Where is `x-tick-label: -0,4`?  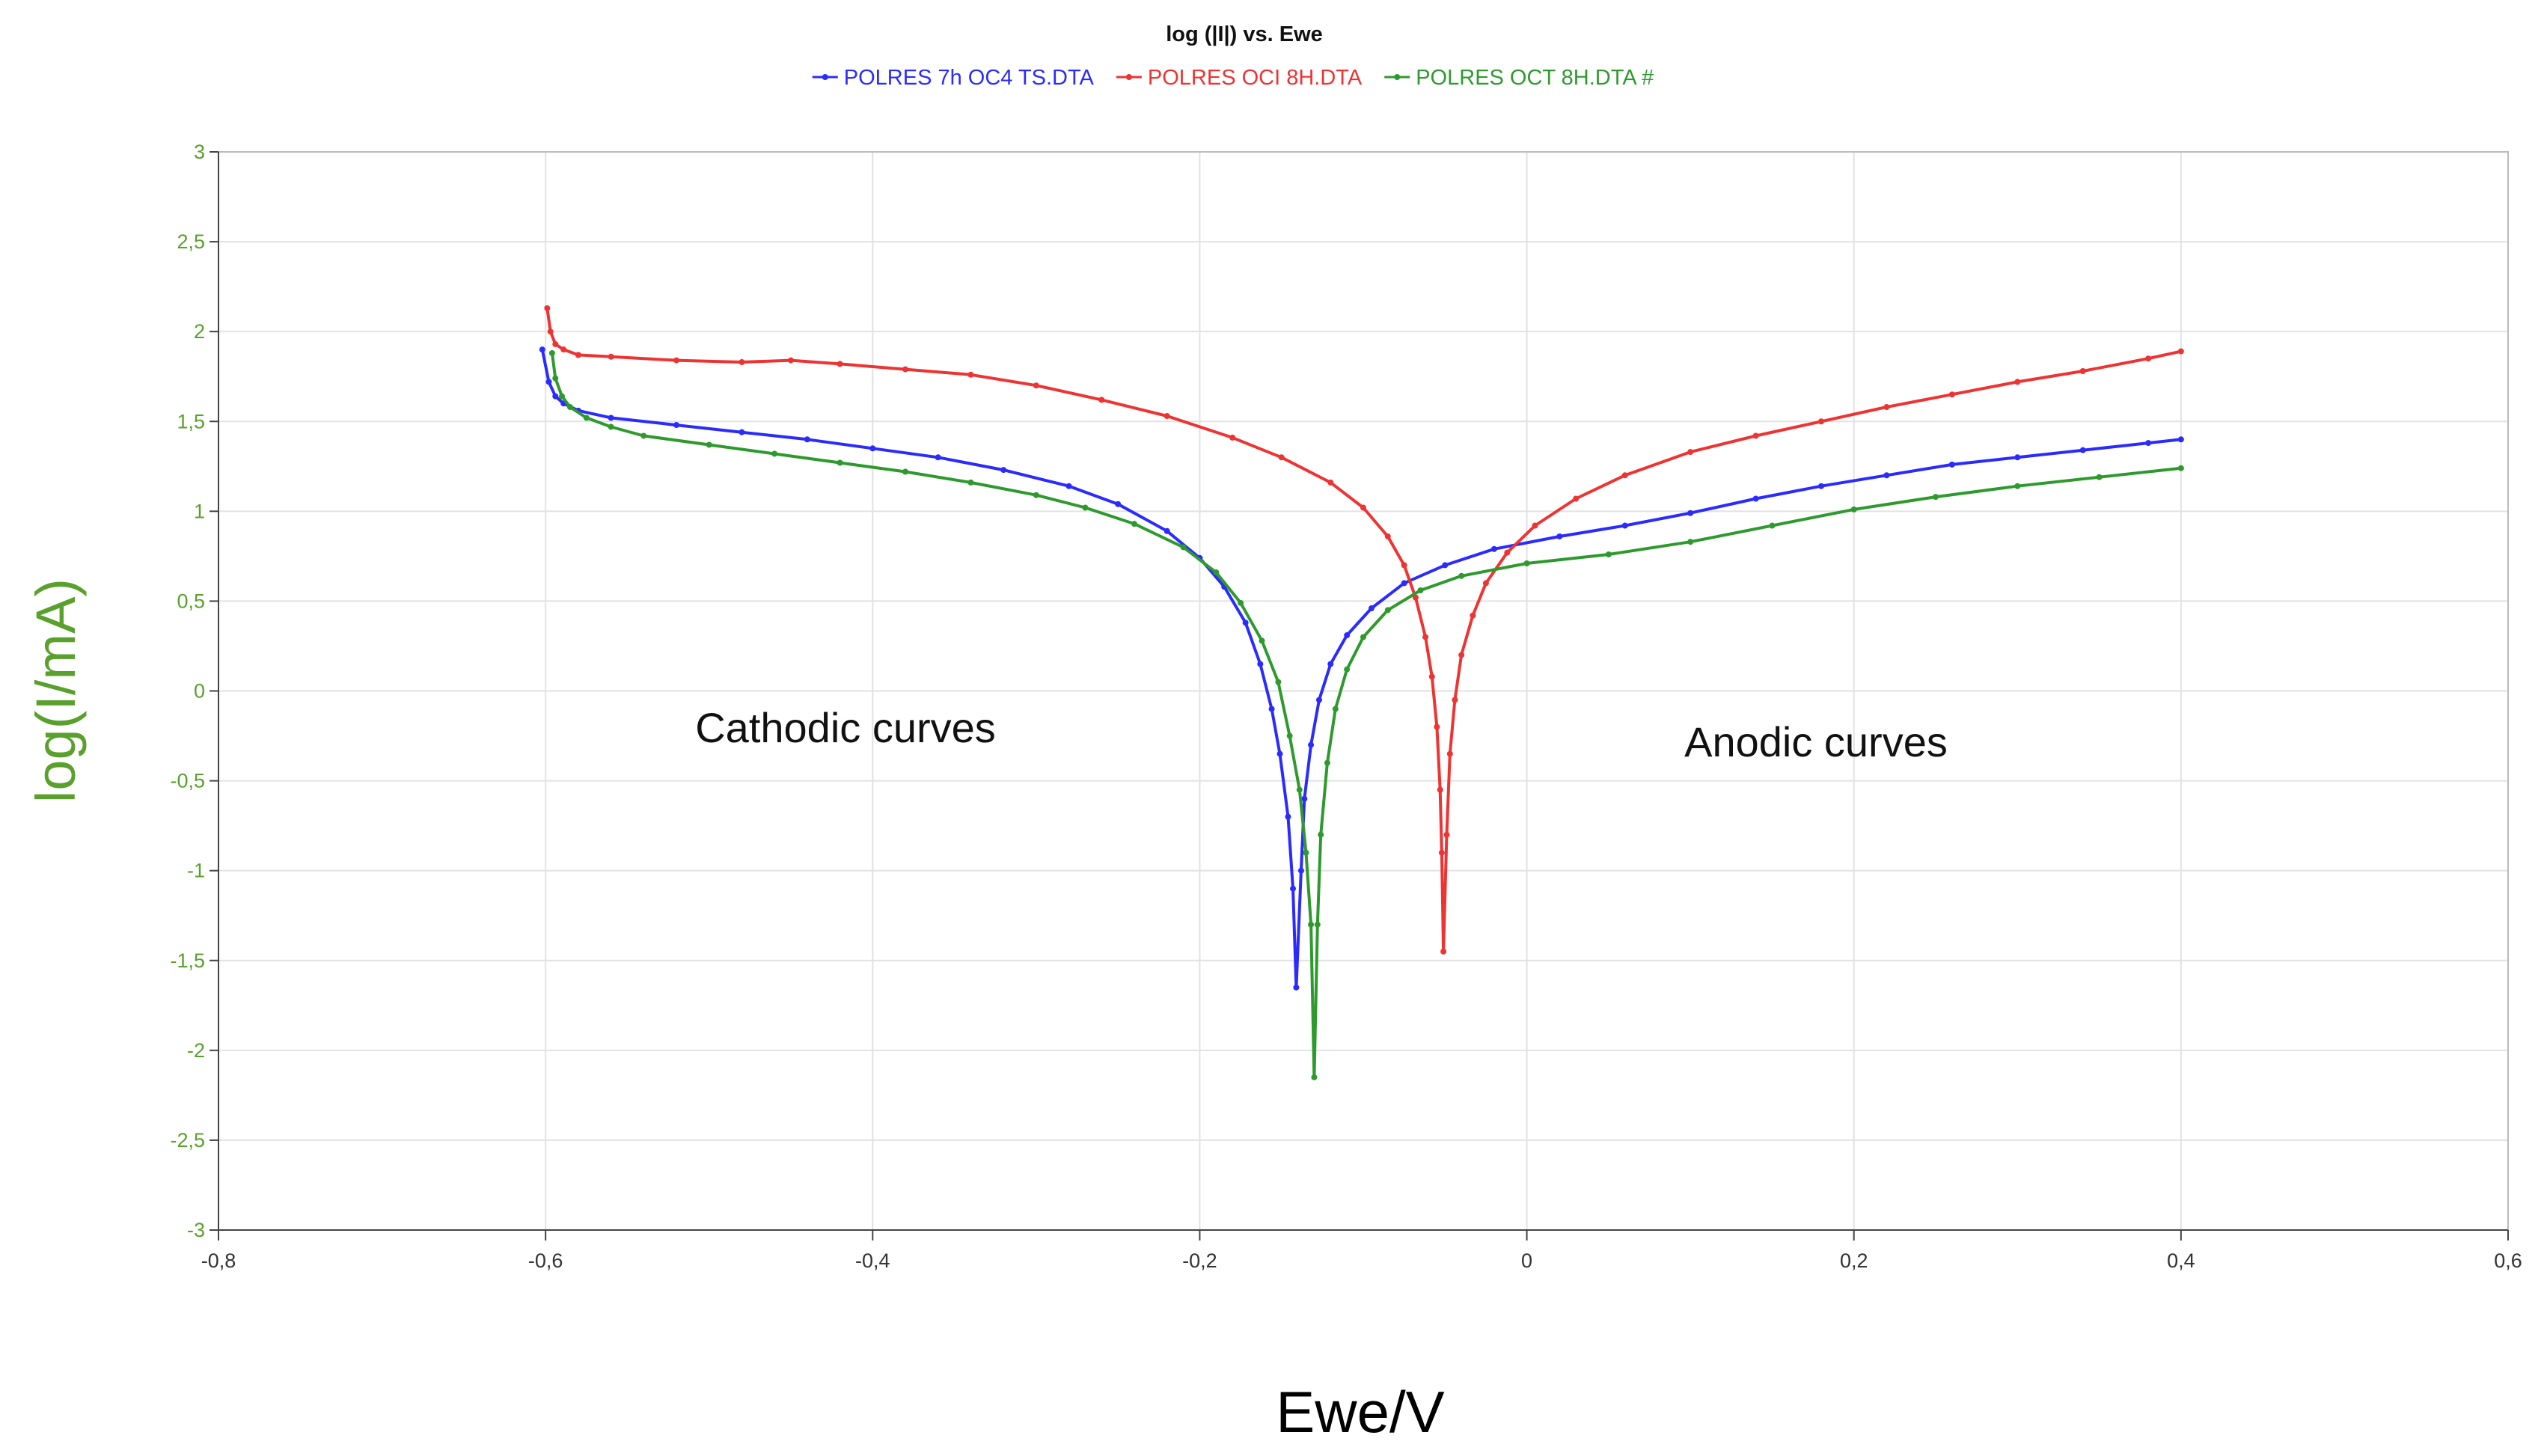 x-tick-label: -0,4 is located at coordinates (872, 1260).